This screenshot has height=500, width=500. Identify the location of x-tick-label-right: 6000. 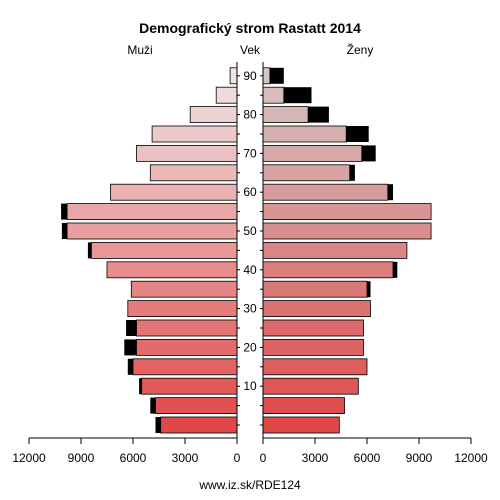
(367, 458).